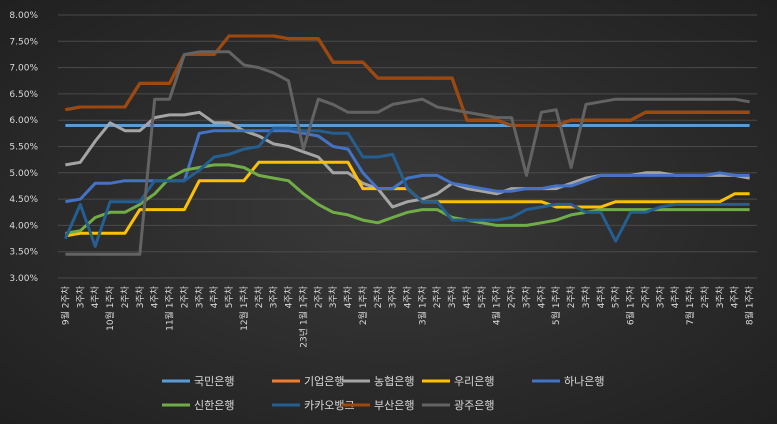 This screenshot has height=424, width=777. Describe the element at coordinates (214, 405) in the screenshot. I see `legend-label: 신한은행` at that location.